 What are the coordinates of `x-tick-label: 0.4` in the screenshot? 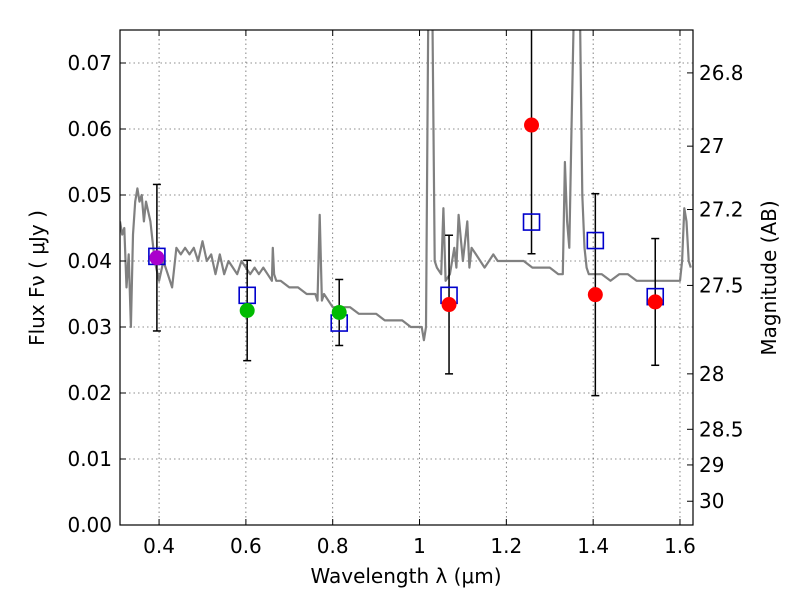 It's located at (159, 546).